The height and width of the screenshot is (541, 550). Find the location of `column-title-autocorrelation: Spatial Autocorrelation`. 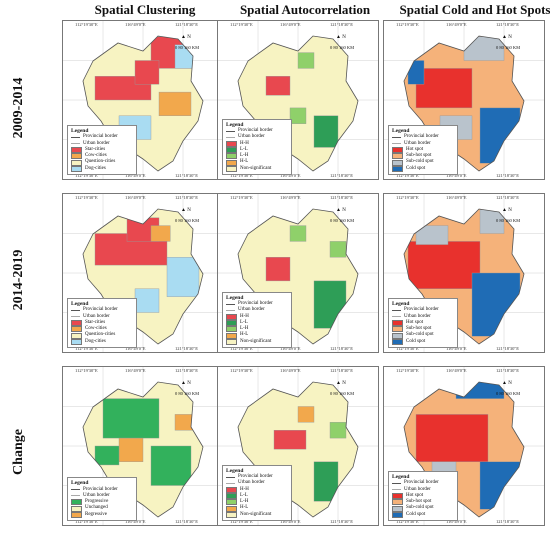

column-title-autocorrelation: Spatial Autocorrelation is located at coordinates (305, 9).